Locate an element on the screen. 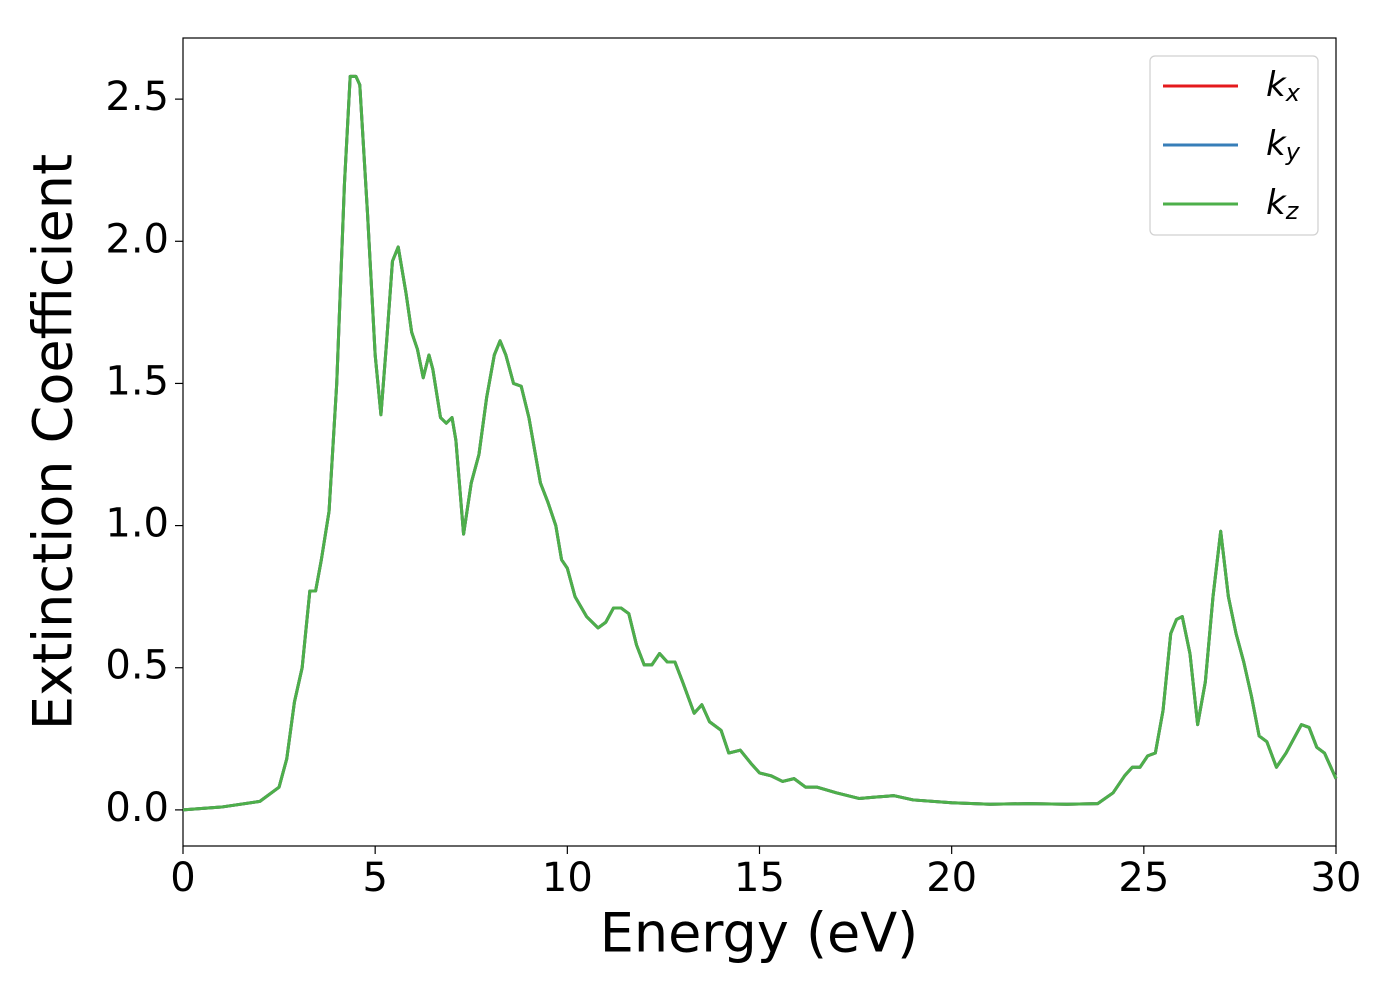 The width and height of the screenshot is (1400, 1000). y-tick-label: 1.0 is located at coordinates (137, 524).